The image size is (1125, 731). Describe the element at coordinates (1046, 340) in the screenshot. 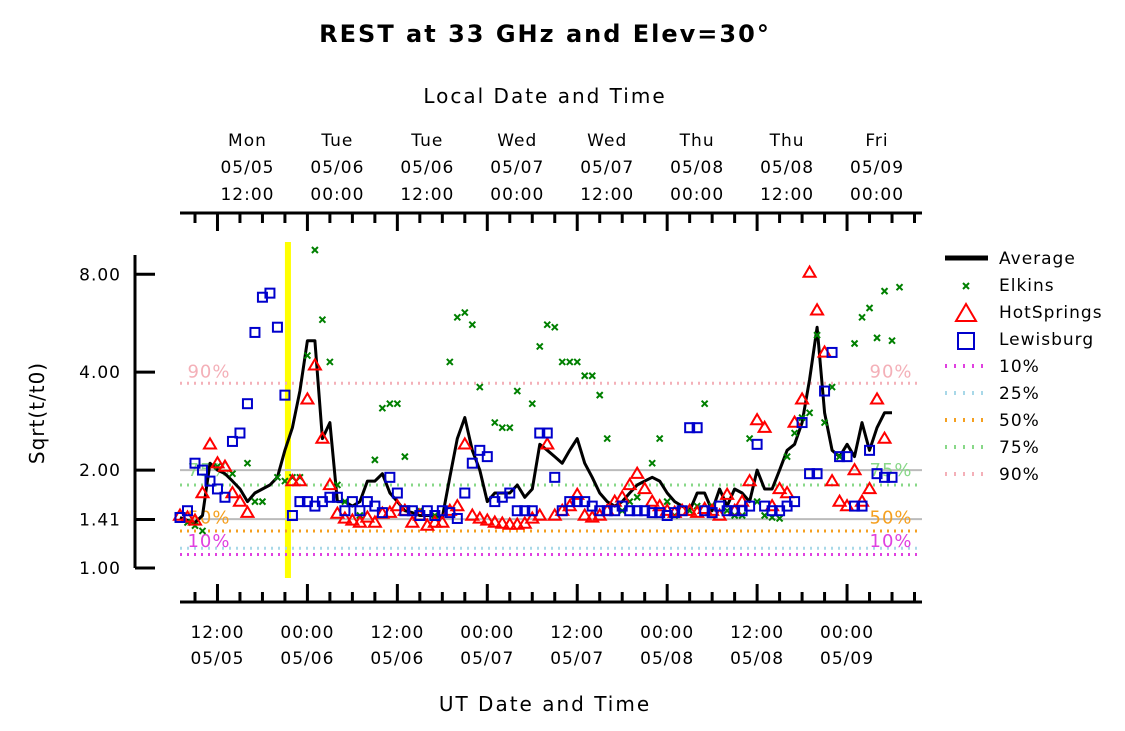

I see `legend-label: Lewisburg` at that location.